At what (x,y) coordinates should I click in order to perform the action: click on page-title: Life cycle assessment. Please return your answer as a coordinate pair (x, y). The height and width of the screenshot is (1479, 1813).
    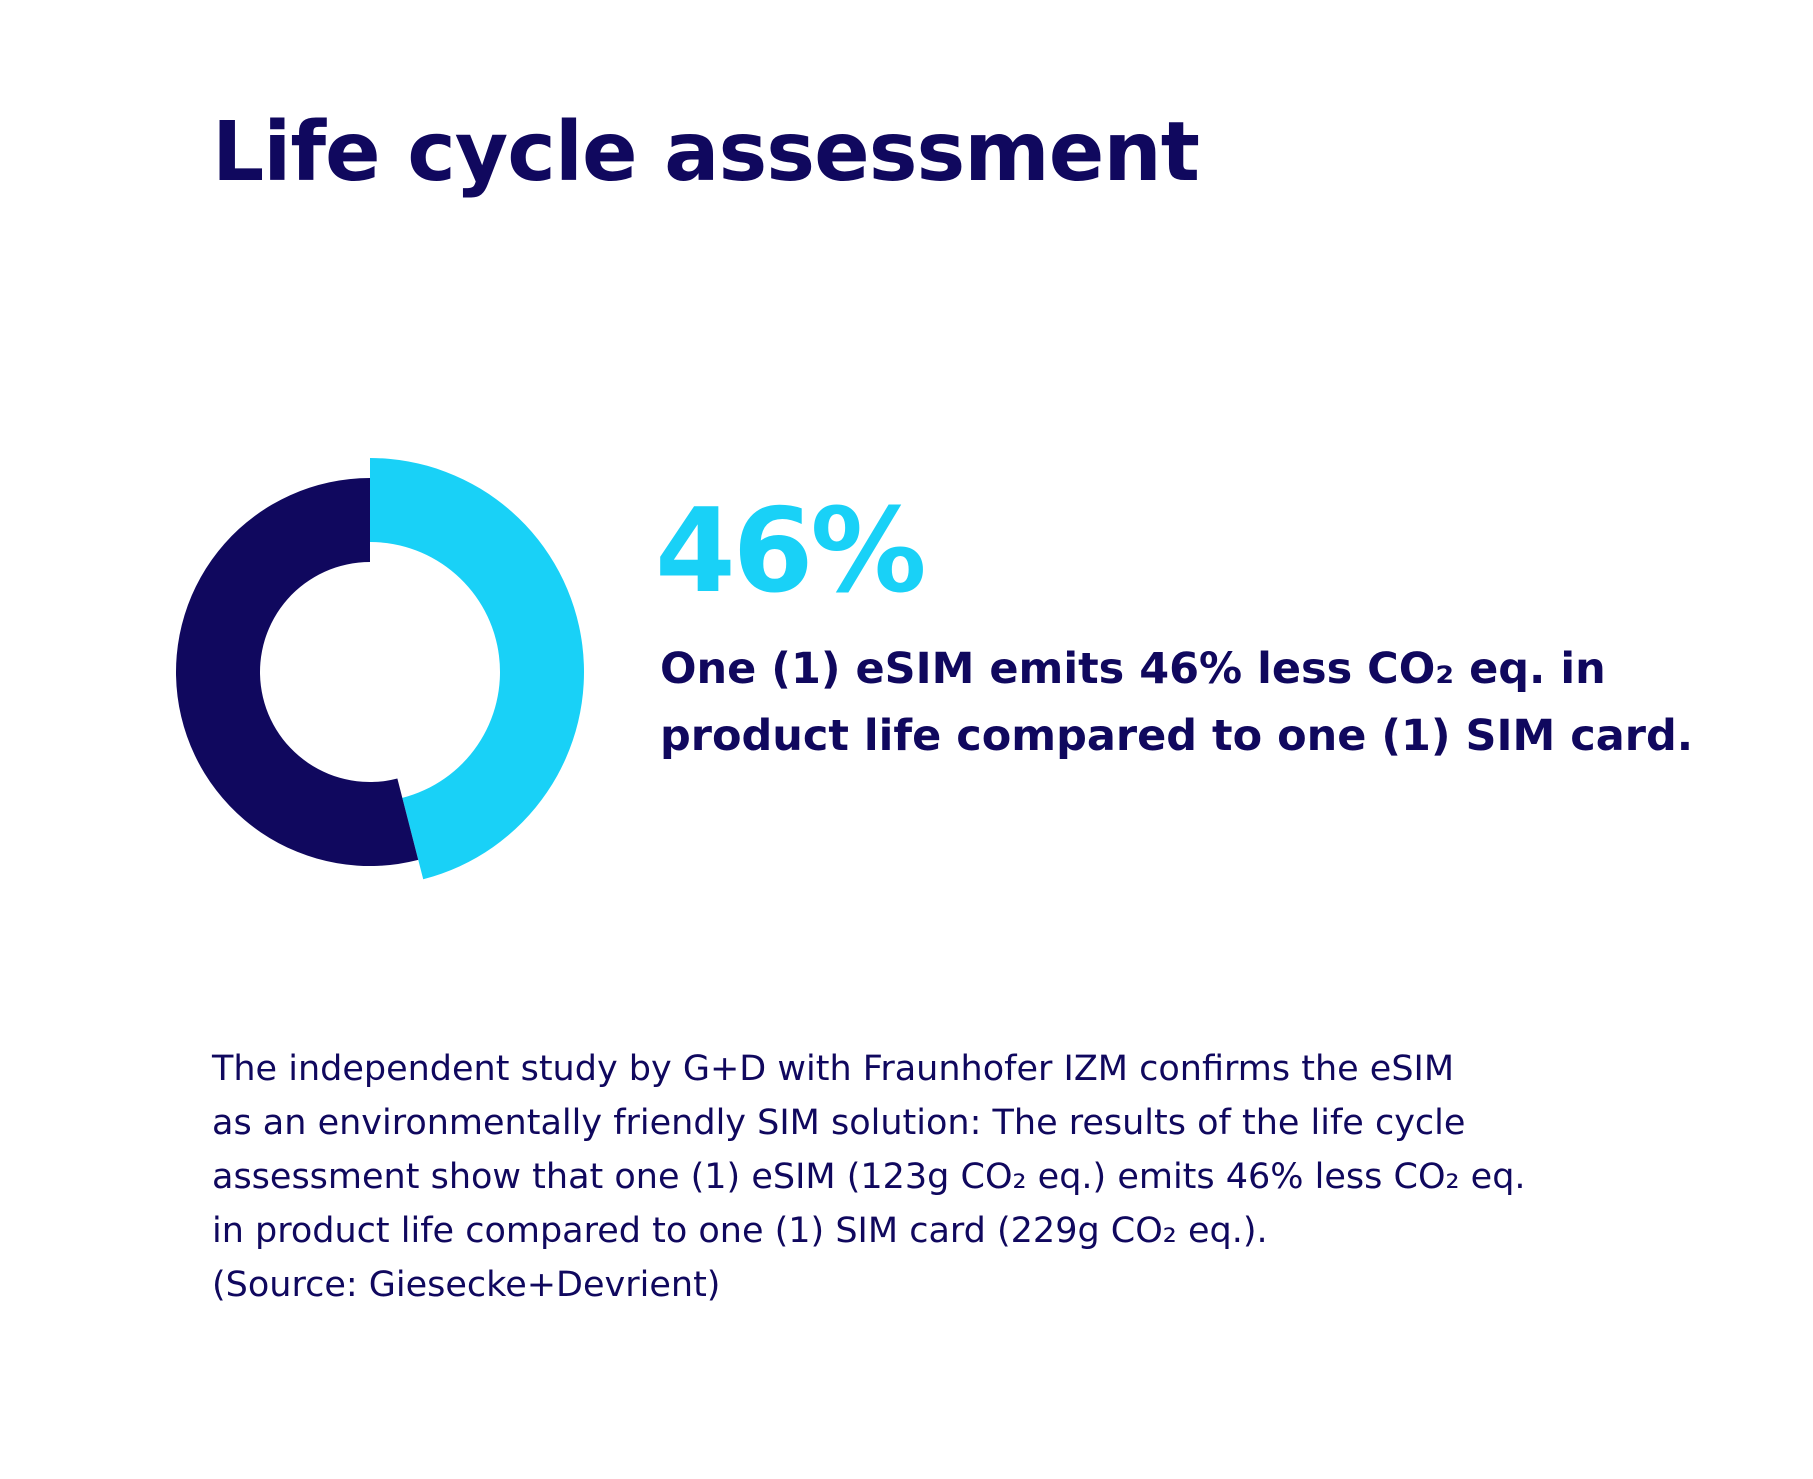
    Looking at the image, I should click on (706, 152).